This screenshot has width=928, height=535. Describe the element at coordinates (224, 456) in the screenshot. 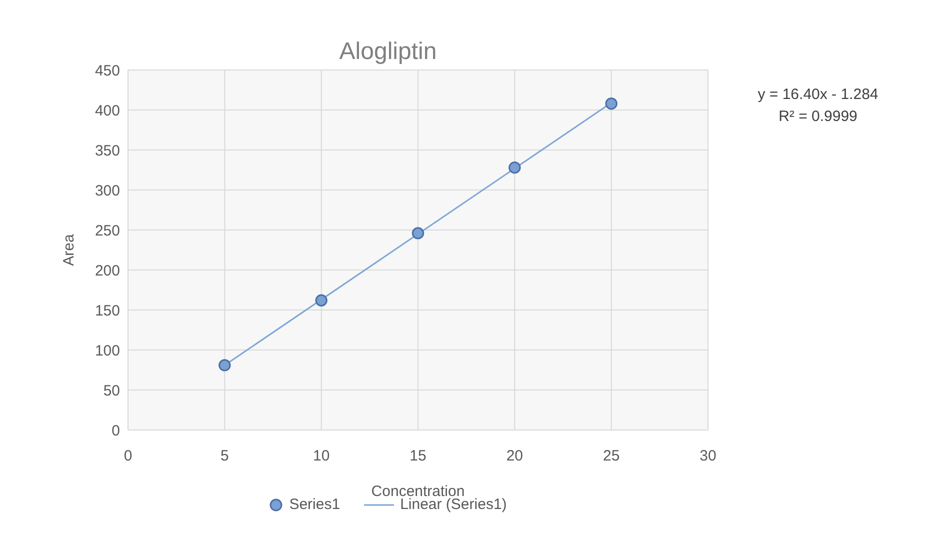

I see `x-tick-label: 5` at that location.